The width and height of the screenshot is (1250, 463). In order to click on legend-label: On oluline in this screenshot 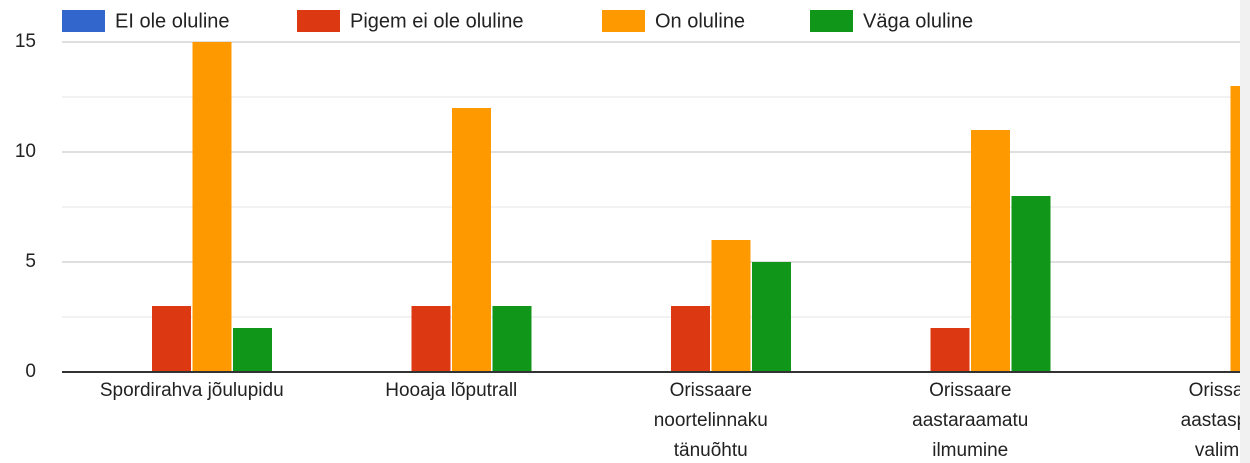, I will do `click(700, 21)`.